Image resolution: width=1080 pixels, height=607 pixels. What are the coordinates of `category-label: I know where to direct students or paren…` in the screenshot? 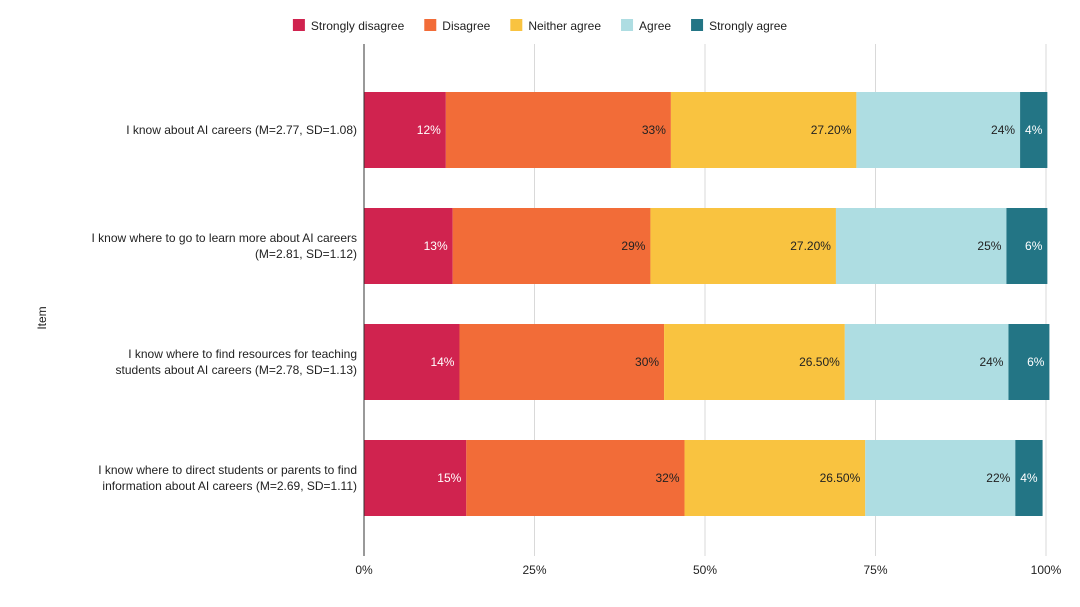 It's located at (227, 470).